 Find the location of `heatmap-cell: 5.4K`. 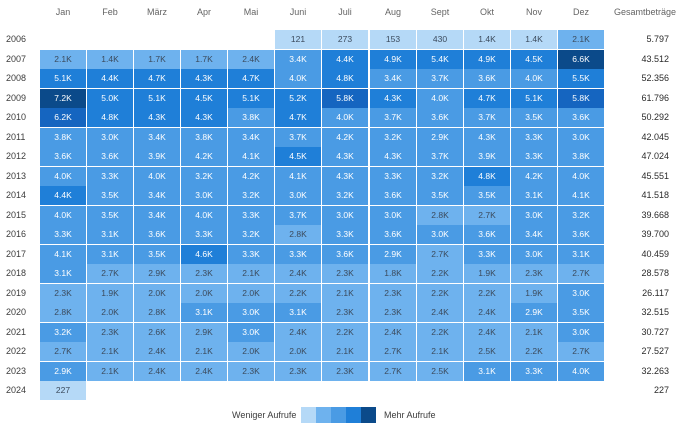

heatmap-cell: 5.4K is located at coordinates (440, 59).